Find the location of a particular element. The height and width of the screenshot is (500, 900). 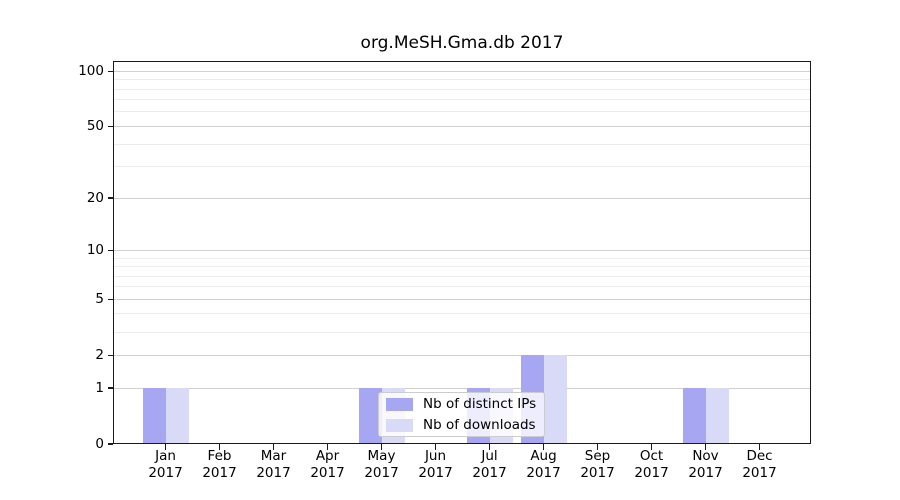

x-tick-label: Apr 2017 is located at coordinates (328, 465).